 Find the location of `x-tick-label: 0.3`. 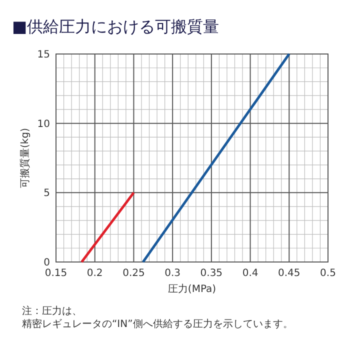

x-tick-label: 0.3 is located at coordinates (172, 273).